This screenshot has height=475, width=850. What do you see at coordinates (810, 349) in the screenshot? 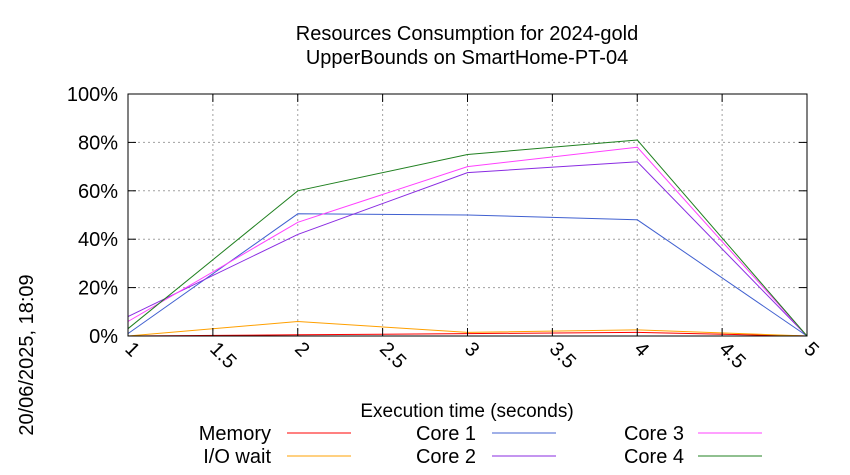
I see `x-tick-label: 5` at bounding box center [810, 349].